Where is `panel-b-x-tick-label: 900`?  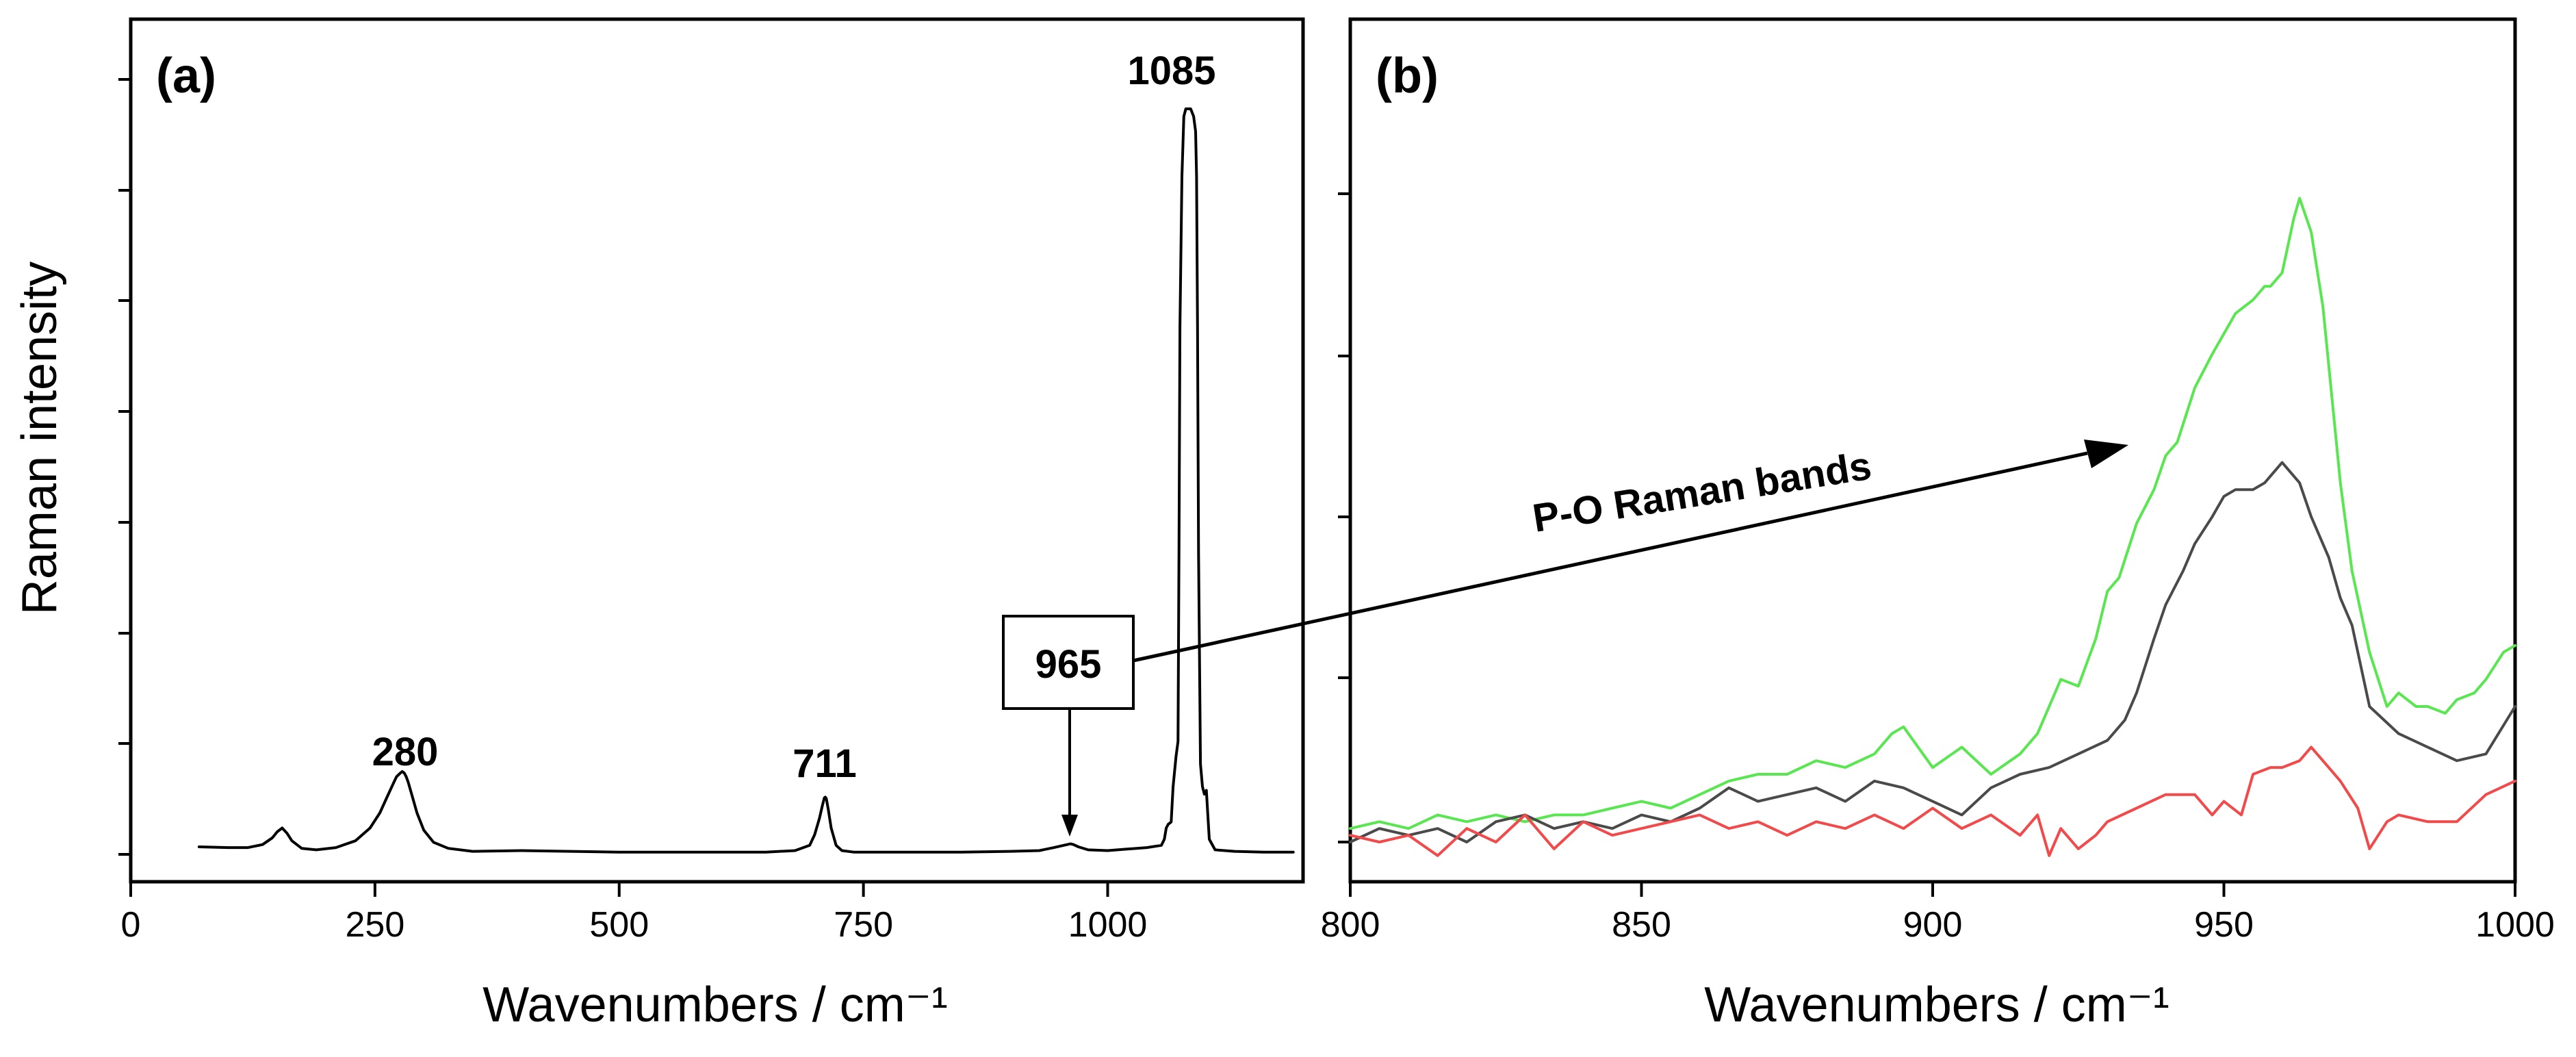 panel-b-x-tick-label: 900 is located at coordinates (1933, 925).